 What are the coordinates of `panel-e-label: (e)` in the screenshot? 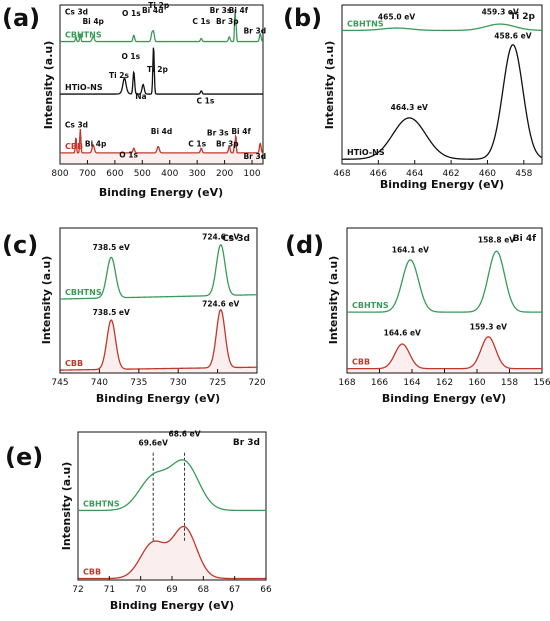 It's located at (24, 457).